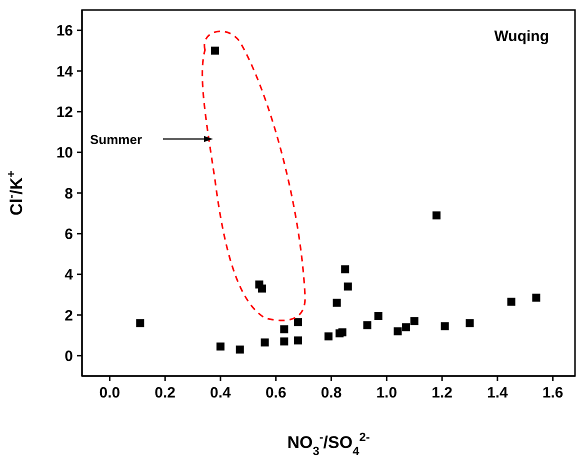 The height and width of the screenshot is (462, 577). I want to click on x-tick-label: 0.8, so click(331, 393).